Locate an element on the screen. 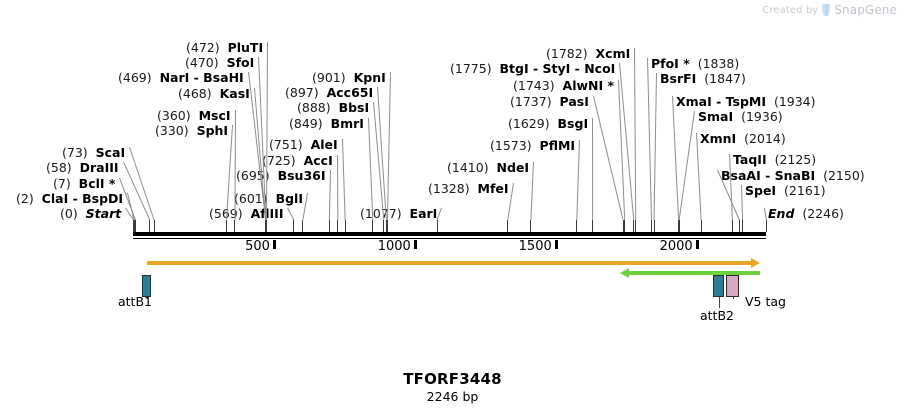 The image size is (905, 410). site-enzyme-name: KasI is located at coordinates (234, 93).